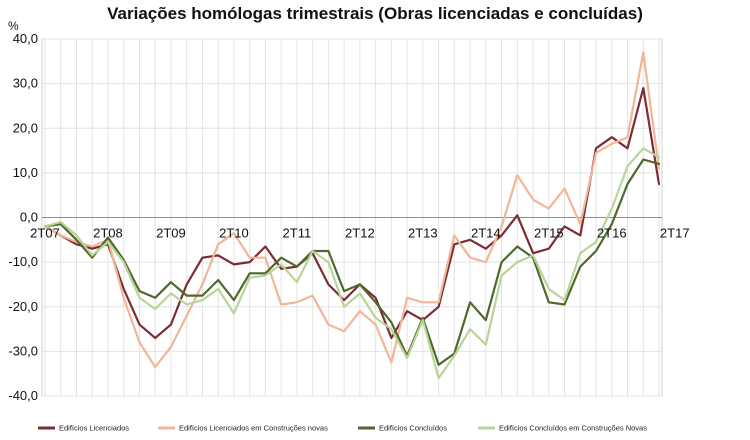 The height and width of the screenshot is (440, 750). What do you see at coordinates (413, 428) in the screenshot?
I see `legend-label: Edifícios Concluídos` at bounding box center [413, 428].